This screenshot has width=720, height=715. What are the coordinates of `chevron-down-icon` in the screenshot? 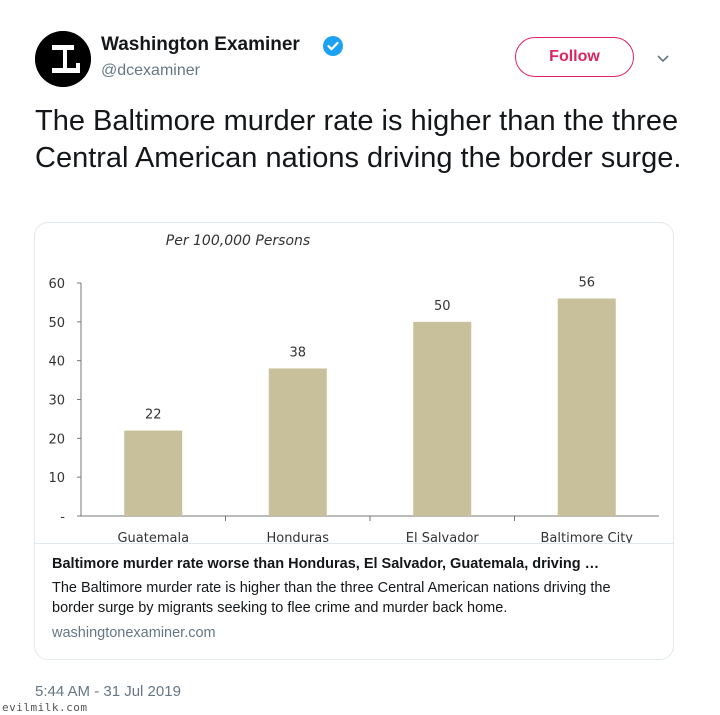 It's located at (663, 59).